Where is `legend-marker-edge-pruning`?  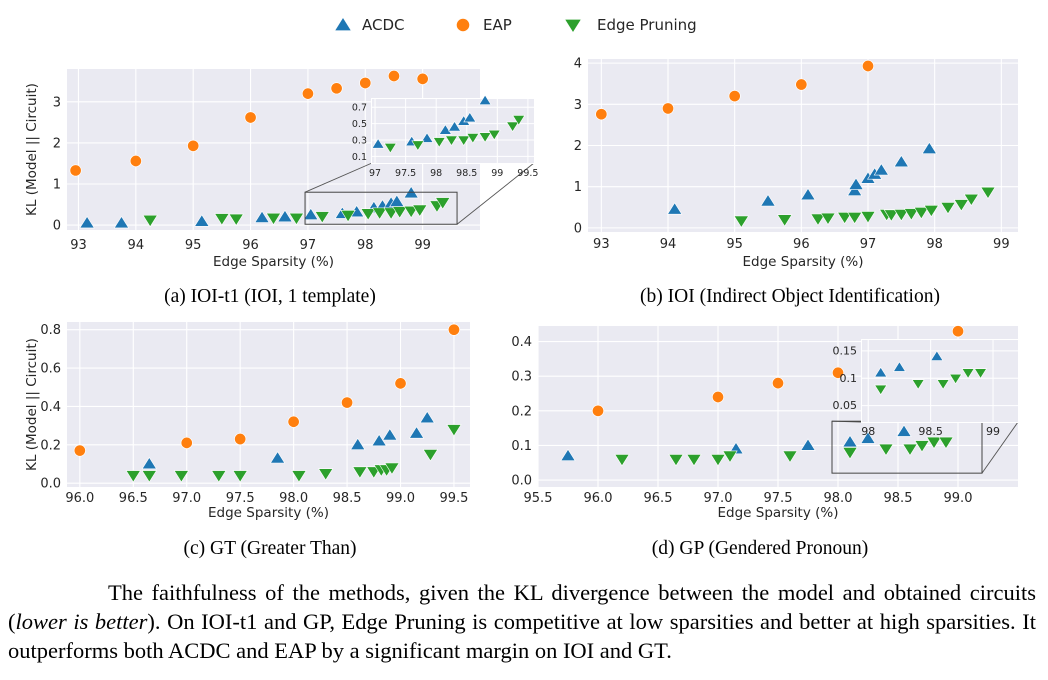
legend-marker-edge-pruning is located at coordinates (573, 26).